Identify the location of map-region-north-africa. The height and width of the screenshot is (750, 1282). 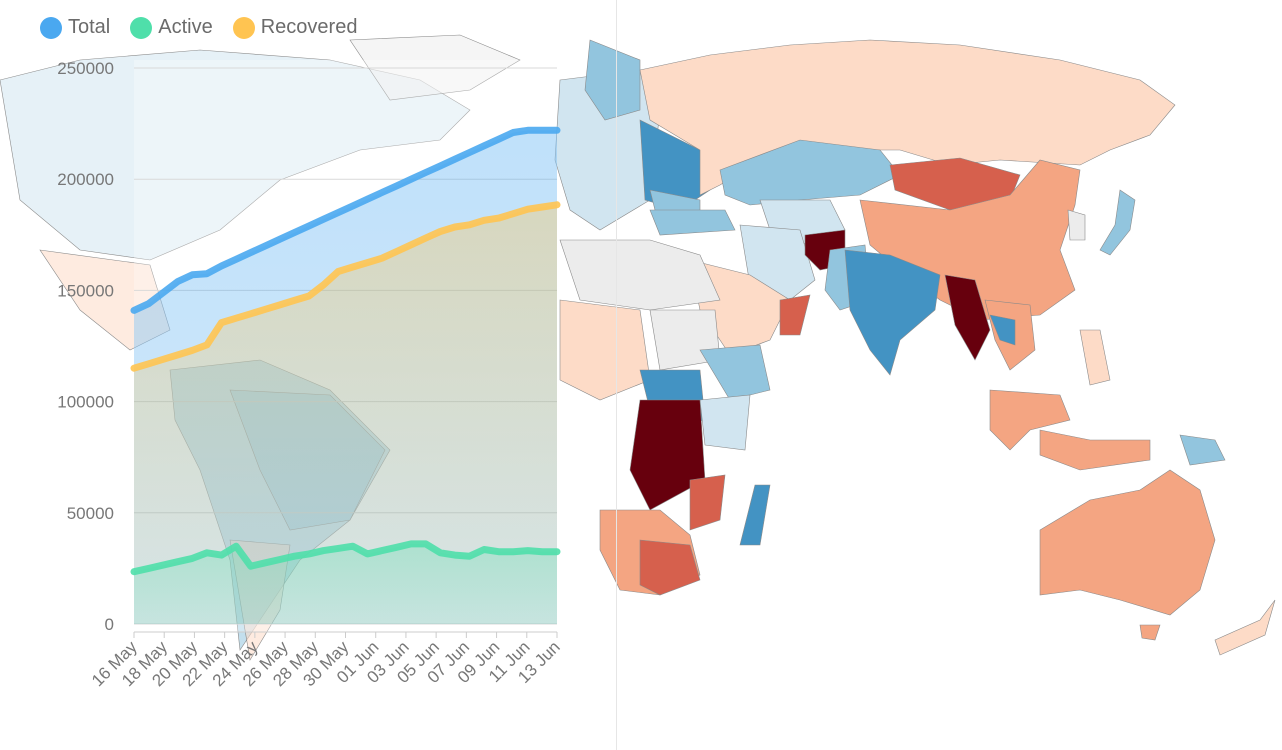
(640, 275).